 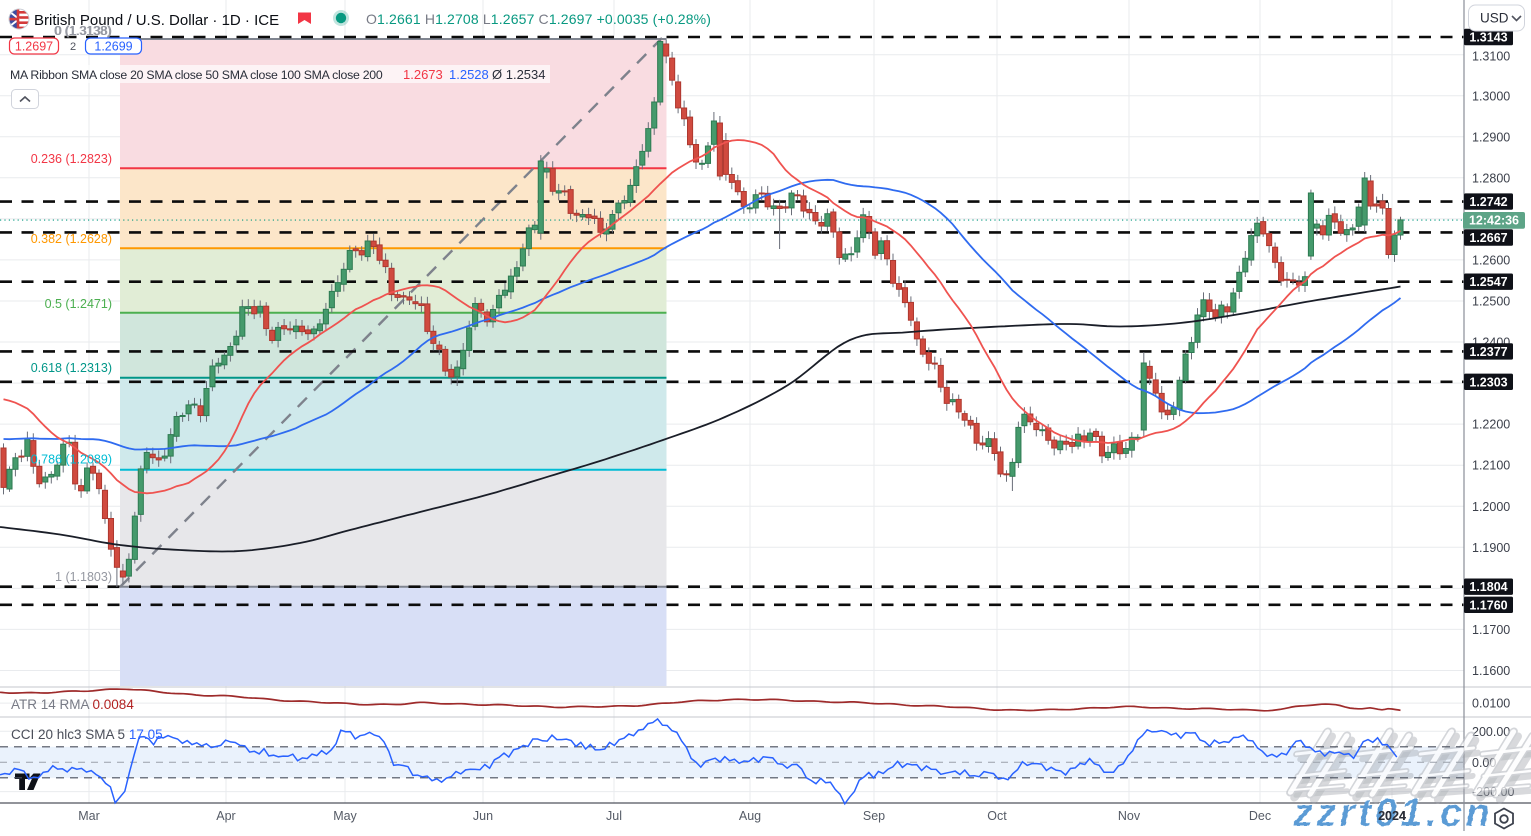 What do you see at coordinates (1488, 202) in the screenshot?
I see `svg-text: 1.2742` at bounding box center [1488, 202].